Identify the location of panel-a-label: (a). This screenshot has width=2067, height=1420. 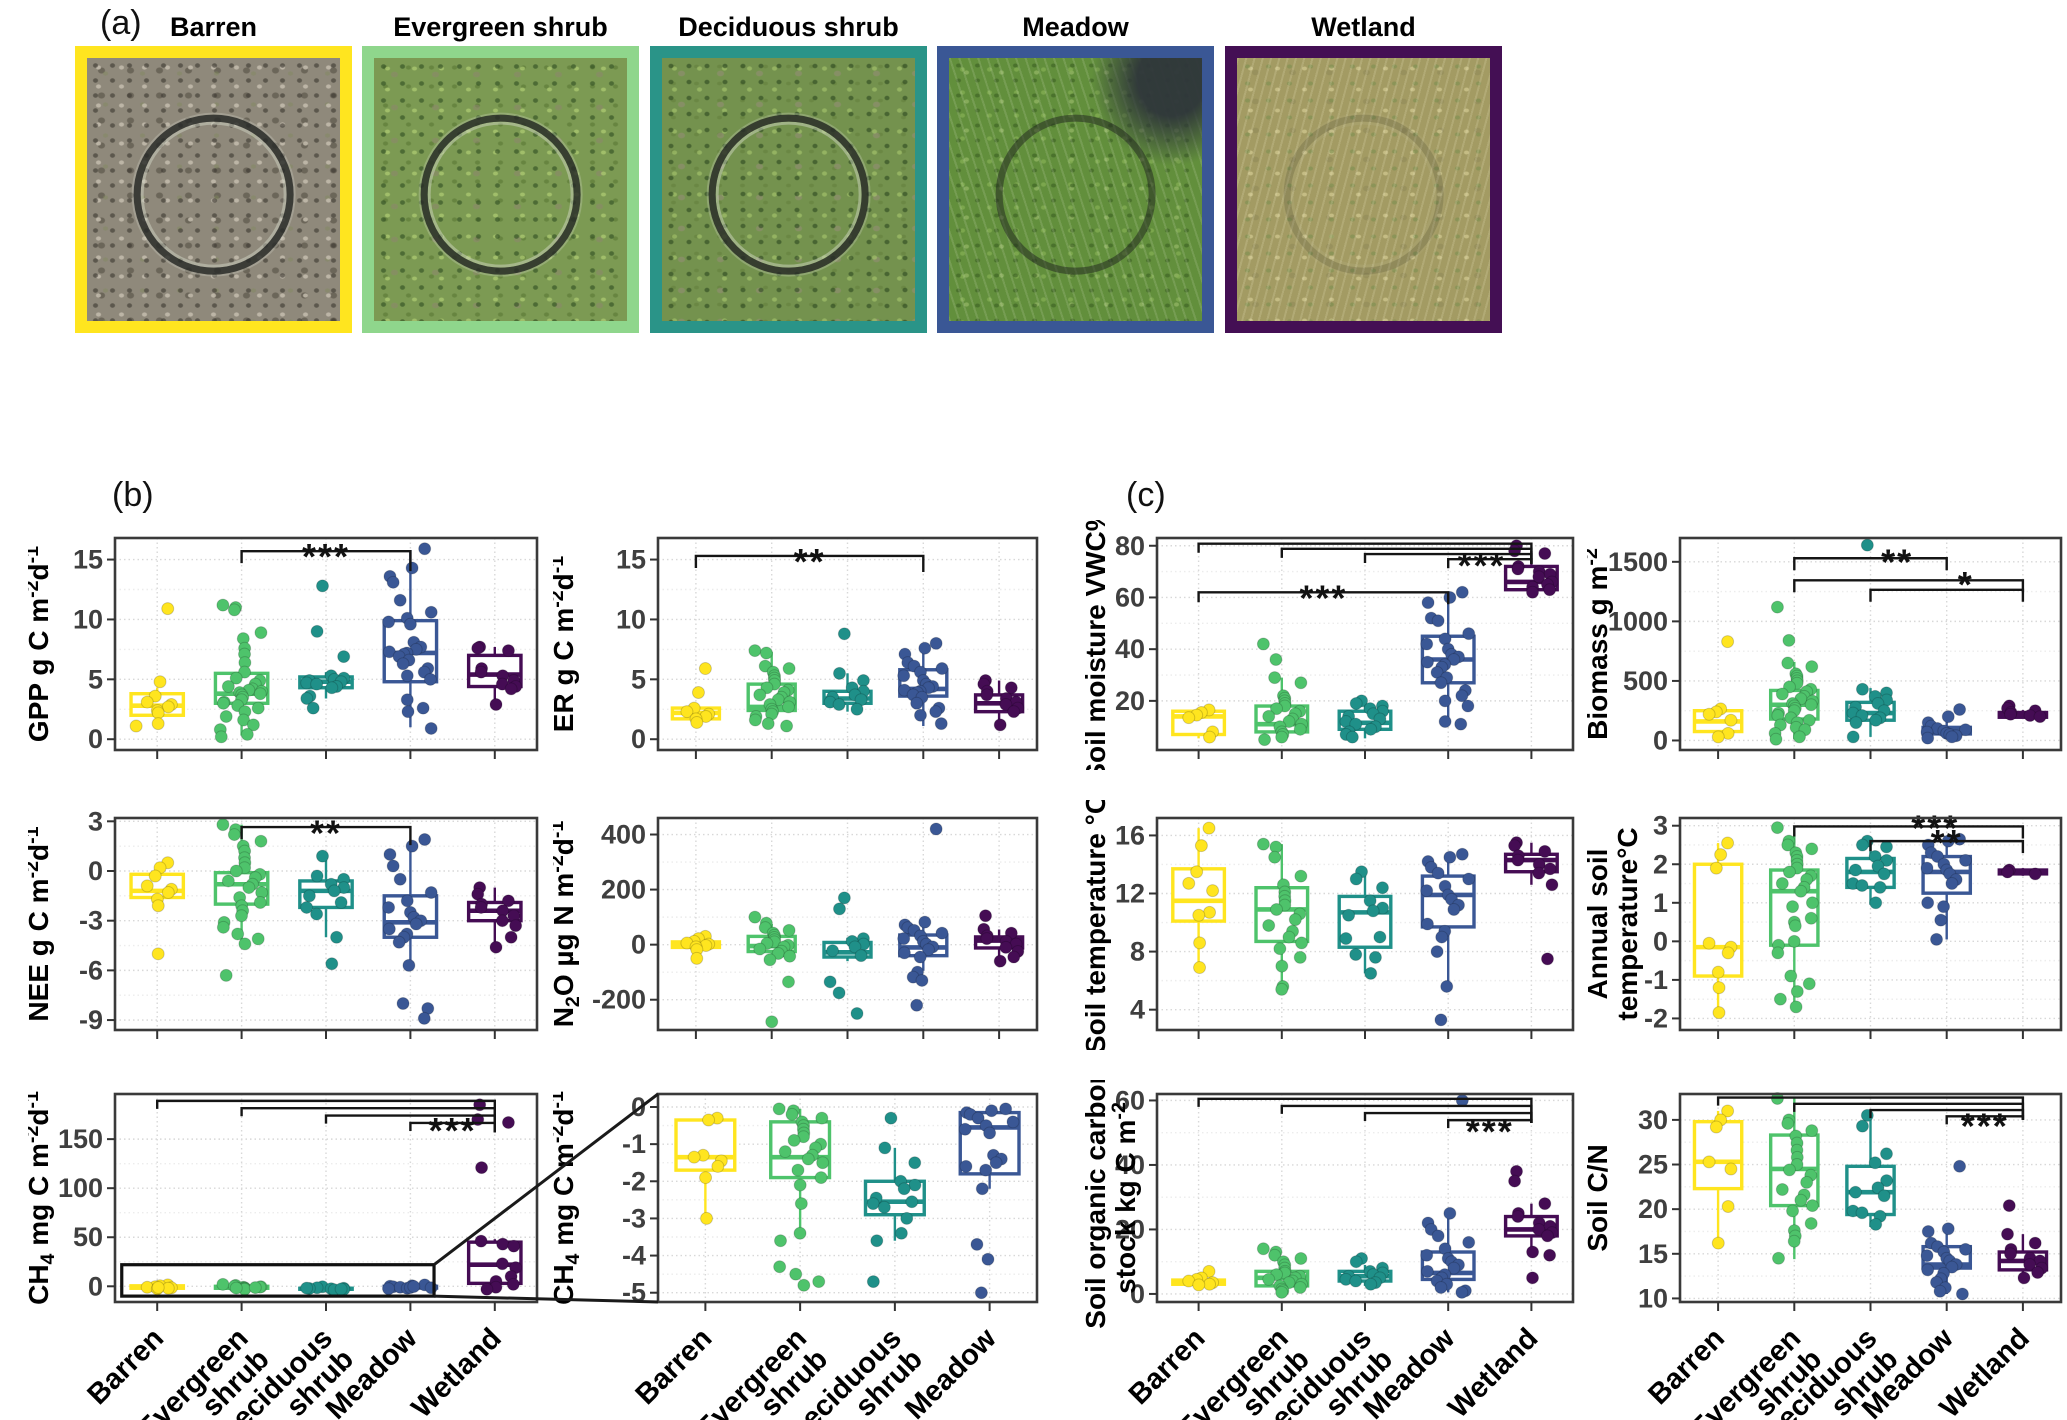
(121, 23).